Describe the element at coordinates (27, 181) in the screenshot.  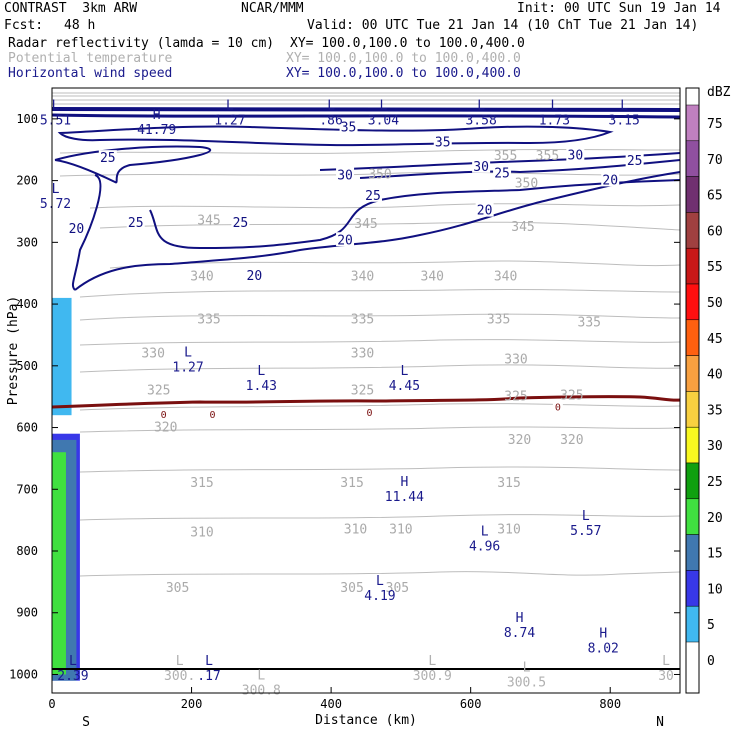
I see `y-tick-label: 200` at that location.